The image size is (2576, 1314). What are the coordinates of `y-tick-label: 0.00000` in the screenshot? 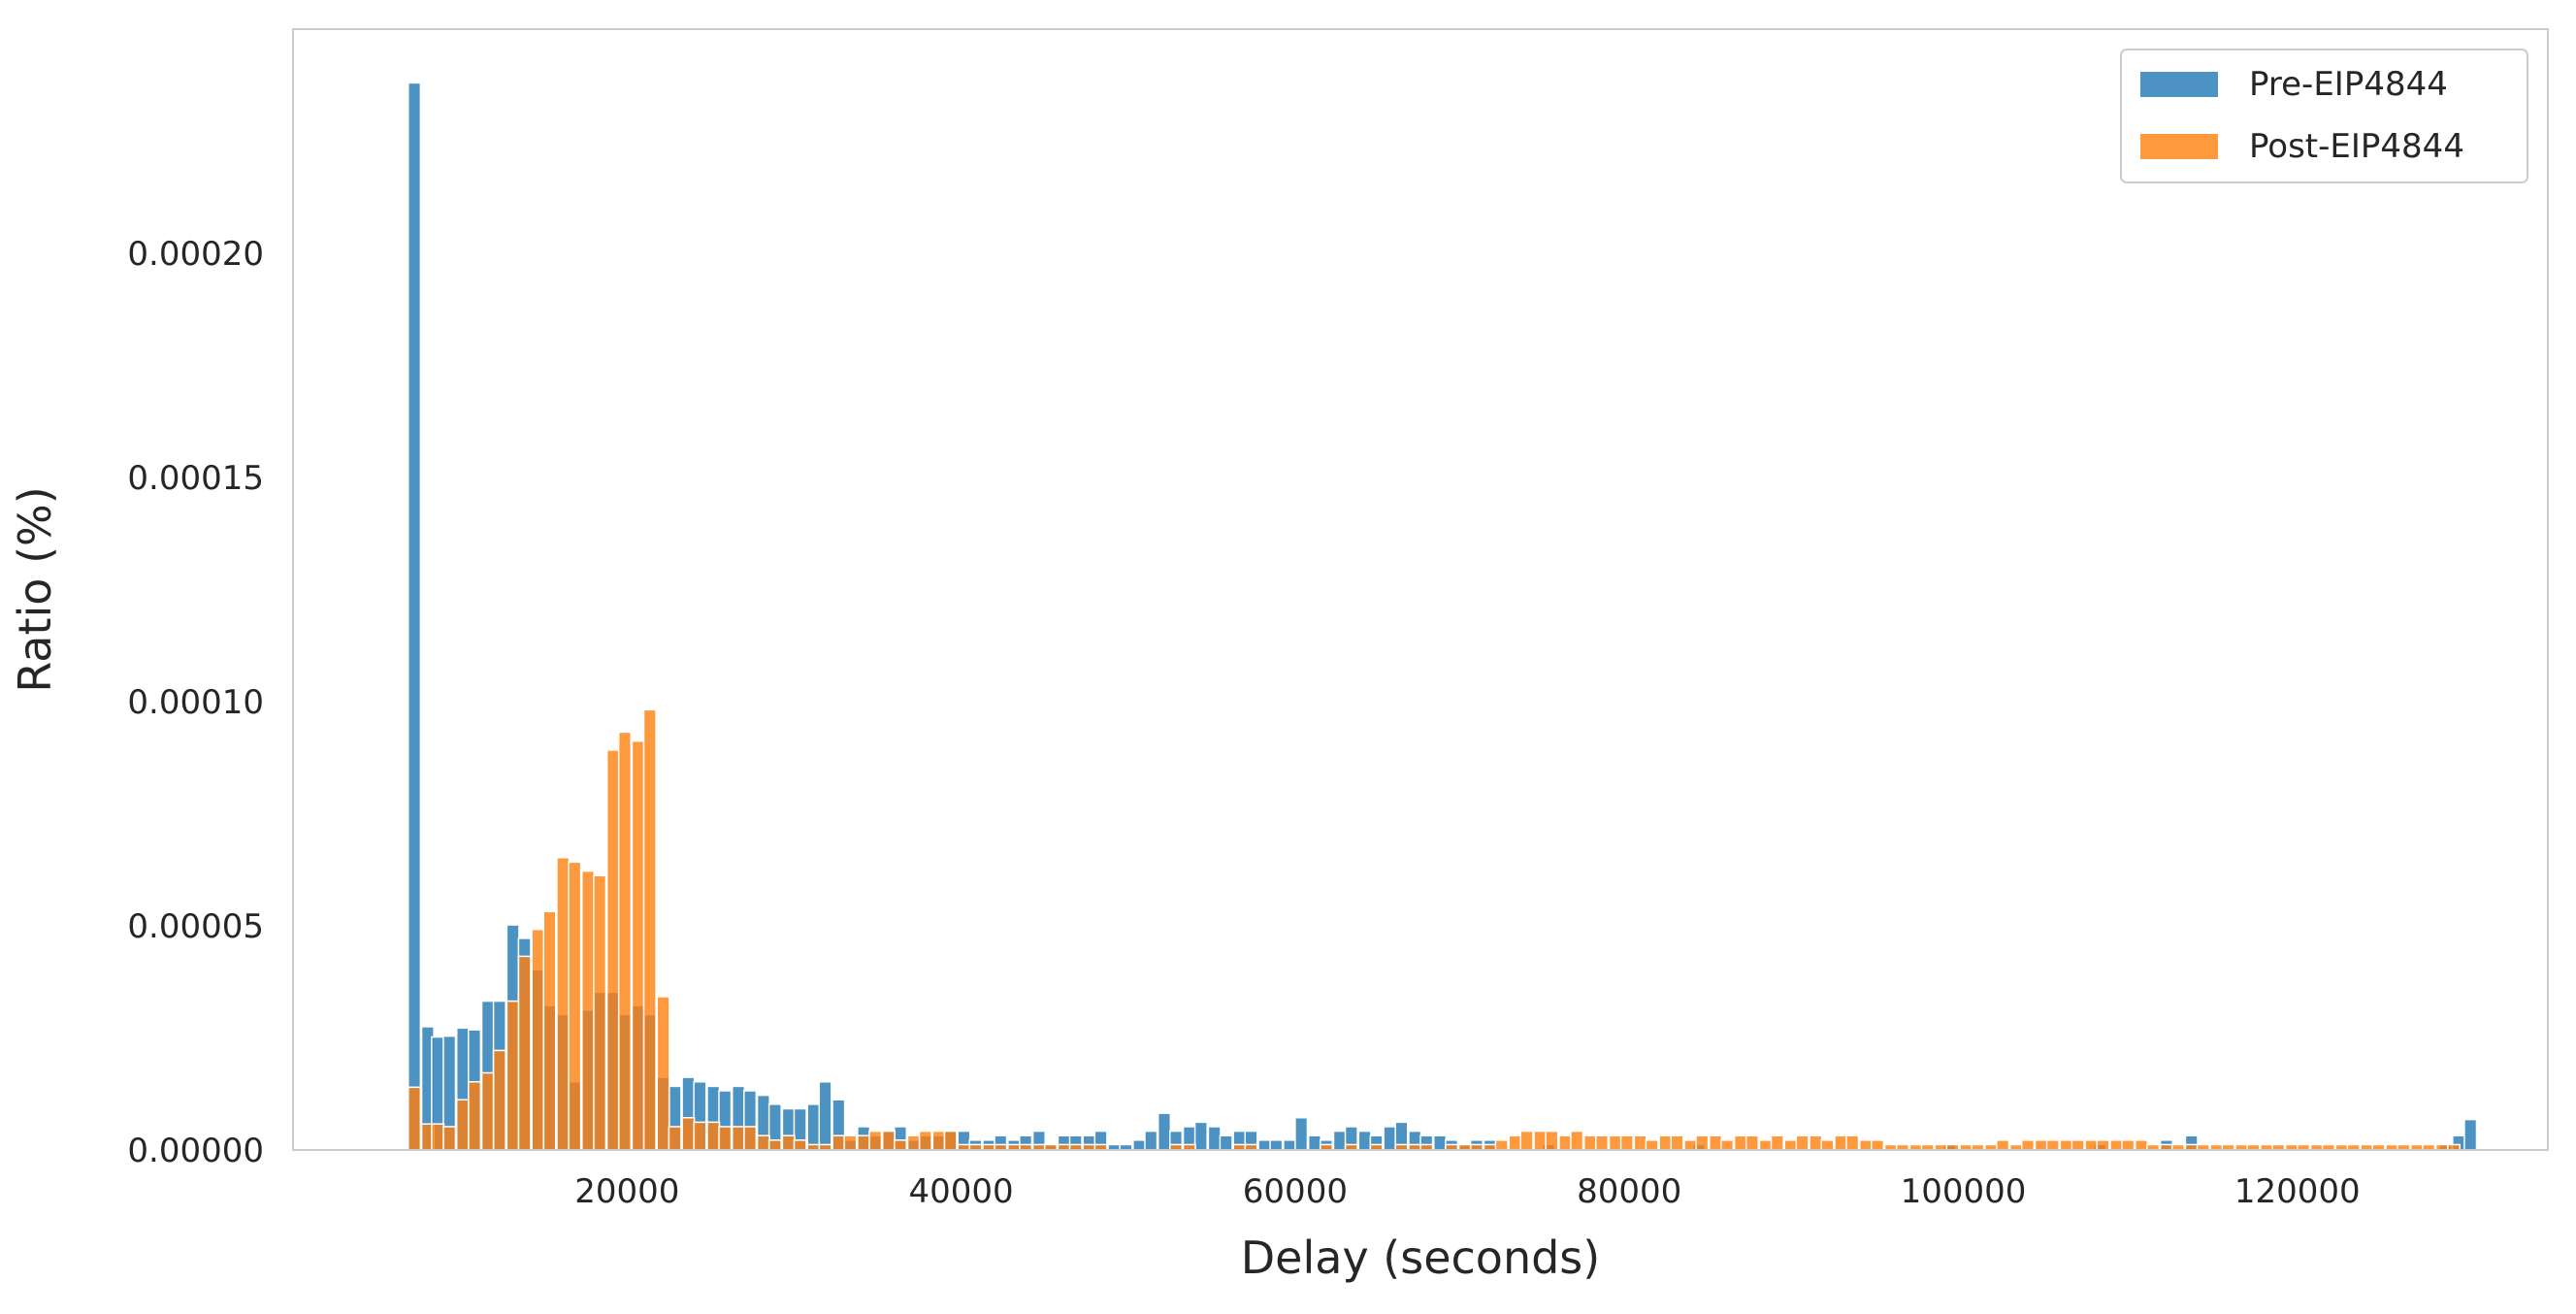 It's located at (195, 1151).